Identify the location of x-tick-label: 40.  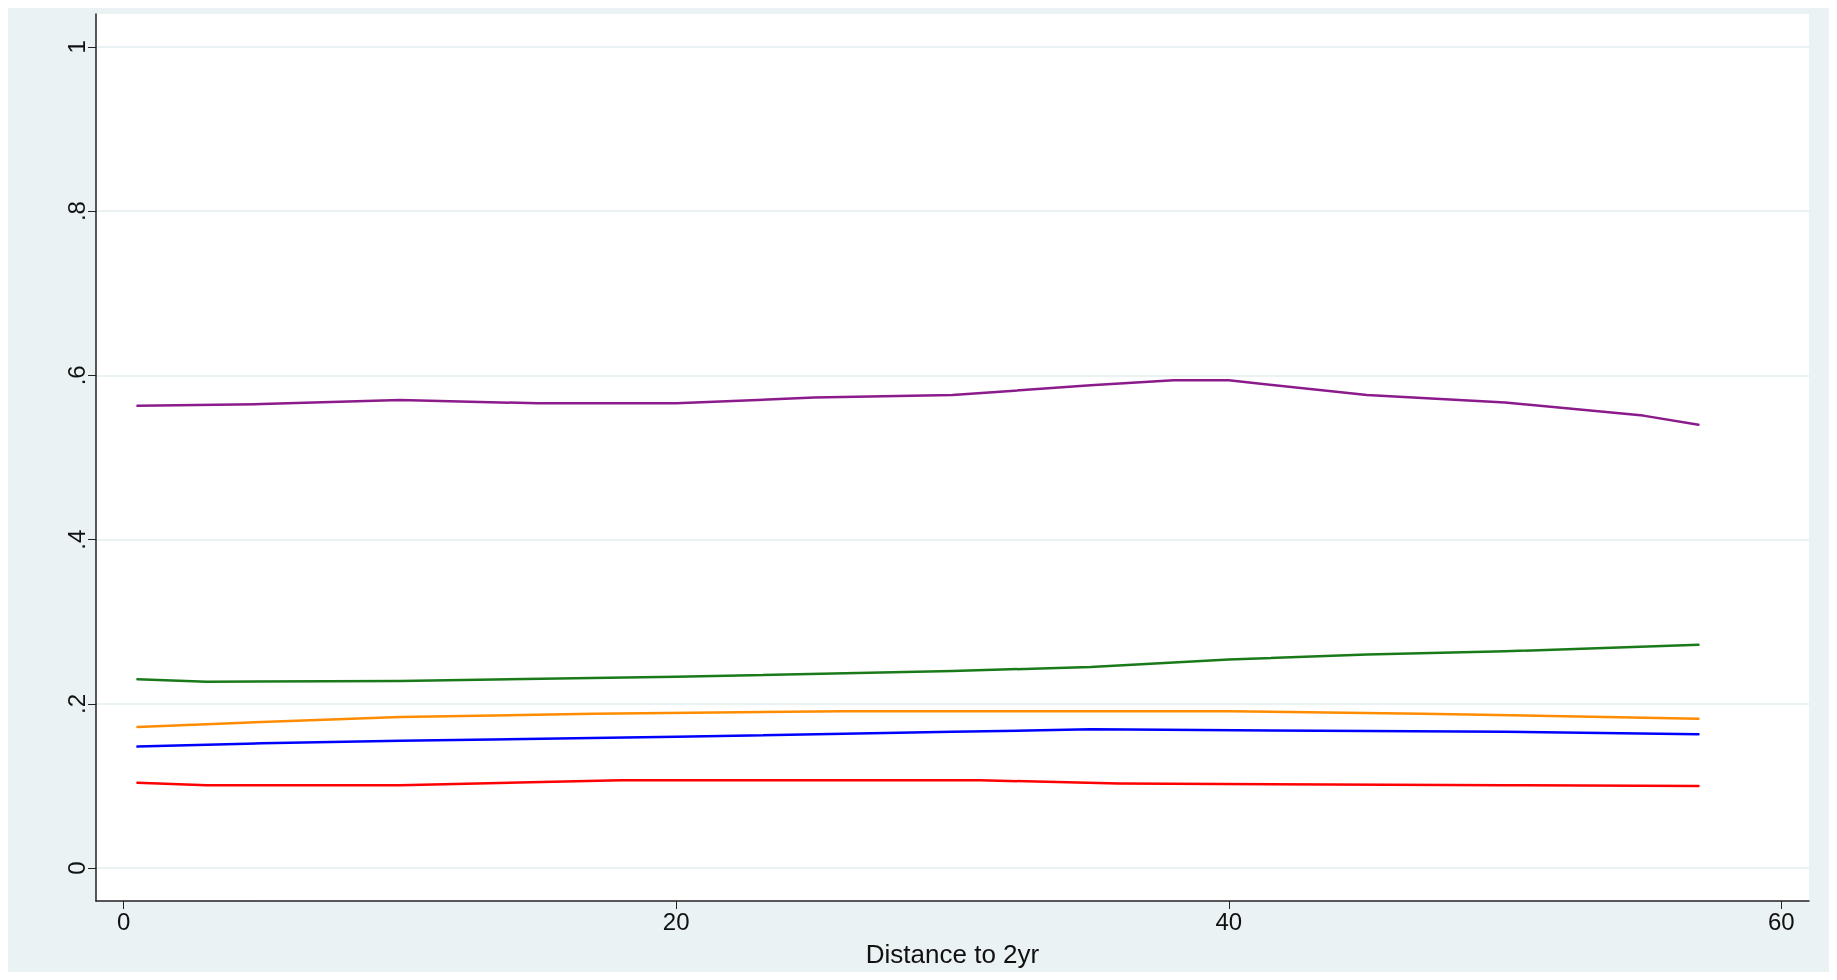
(1229, 921).